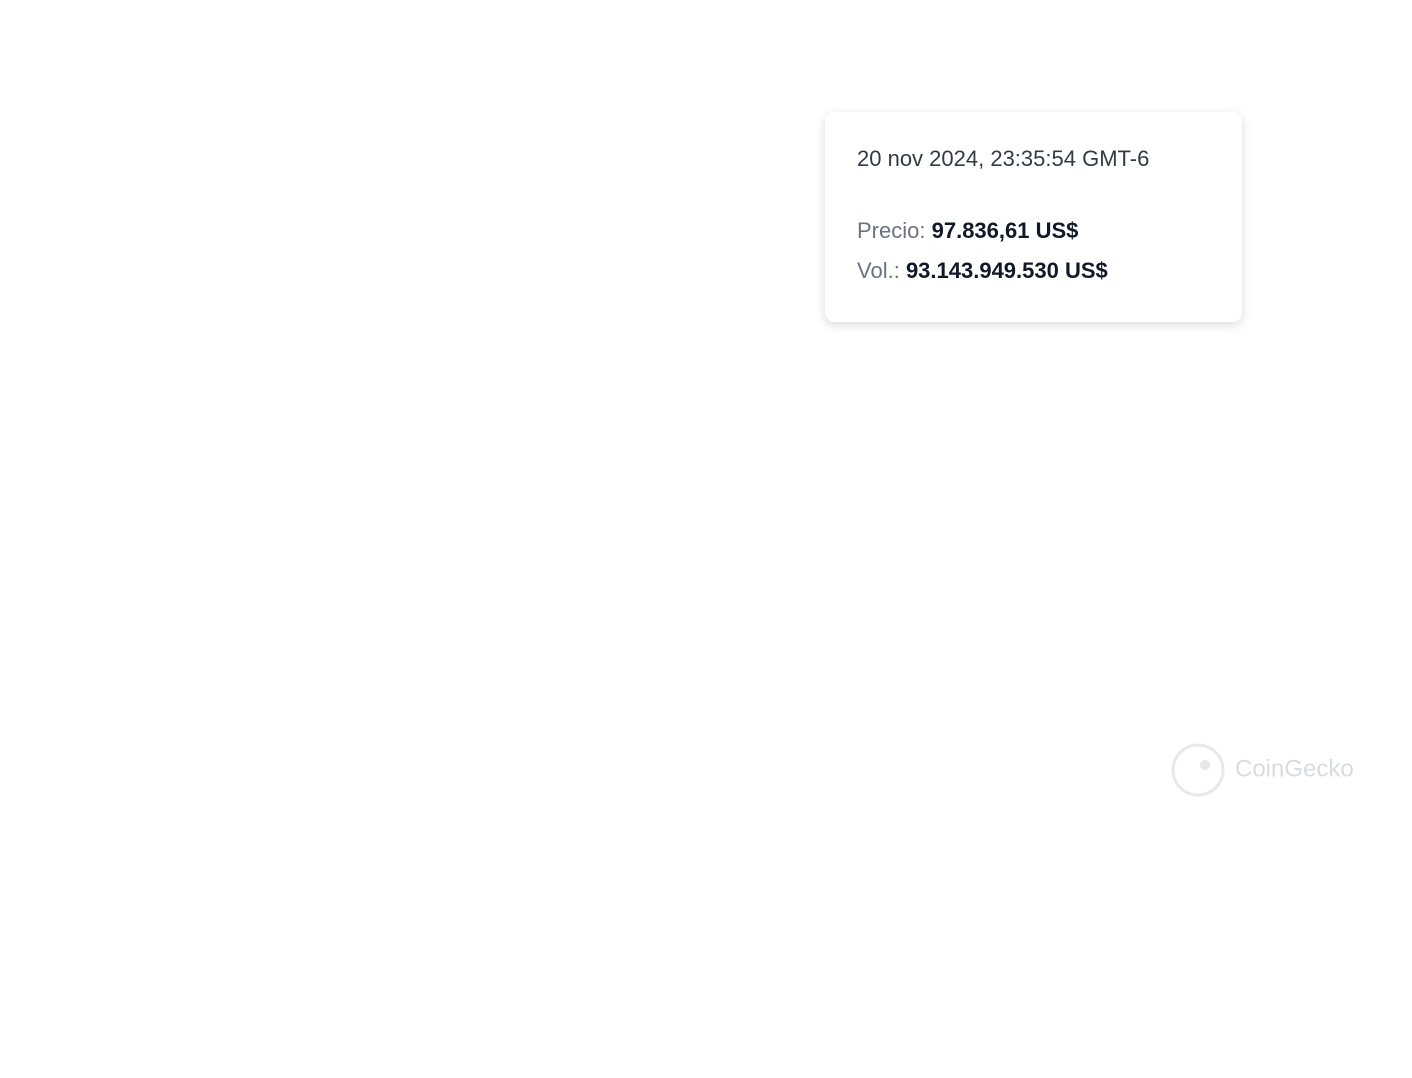 The width and height of the screenshot is (1412, 1078). I want to click on watermark-logo, so click(1198, 770).